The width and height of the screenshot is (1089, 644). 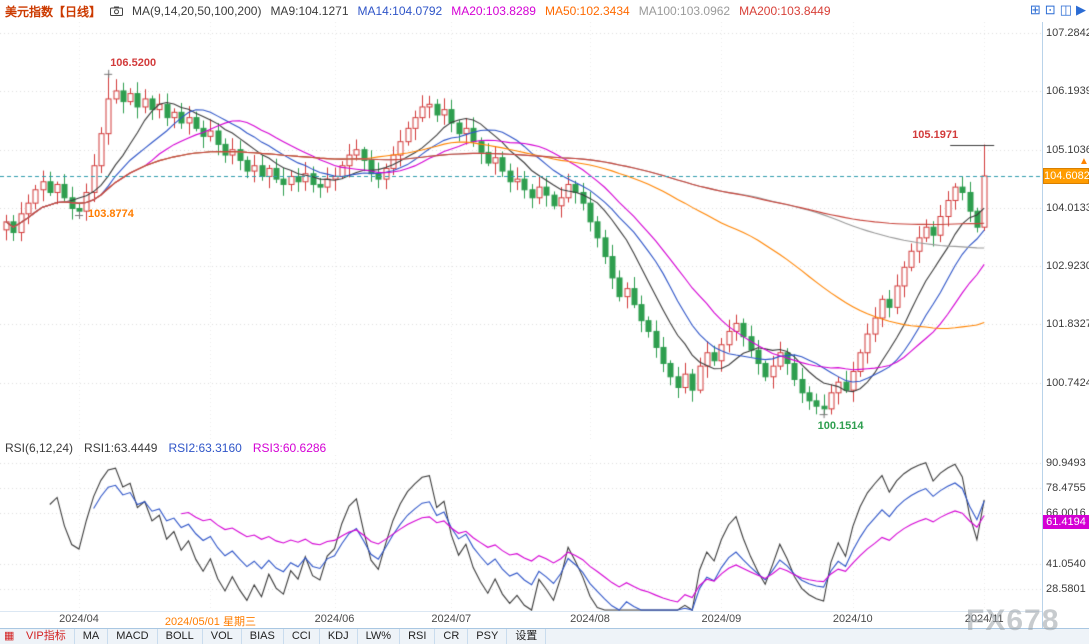 I want to click on header-window-icons: ⊞ ⊡ ◫ ▶, so click(x=1058, y=10).